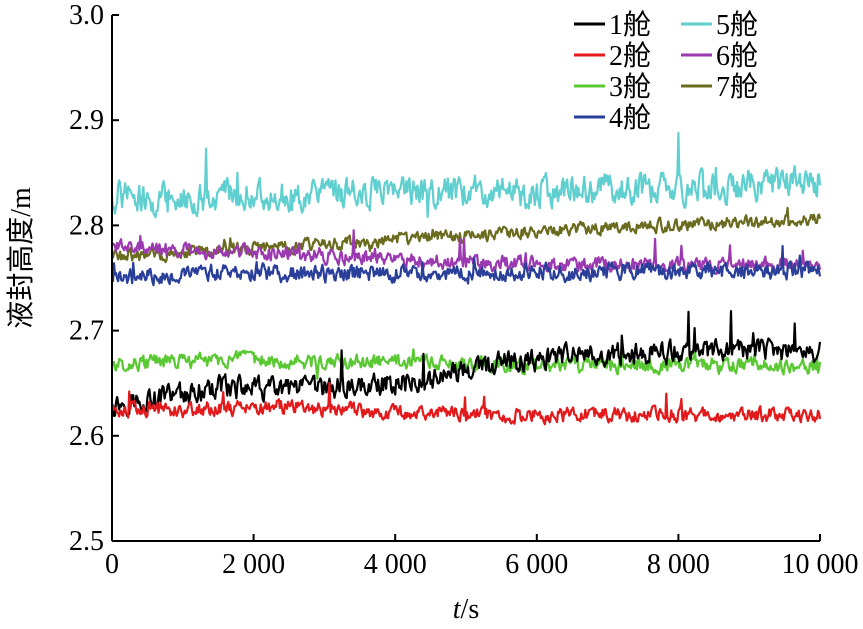 The height and width of the screenshot is (629, 863). Describe the element at coordinates (395, 564) in the screenshot. I see `x-tick-label: 4 000` at that location.